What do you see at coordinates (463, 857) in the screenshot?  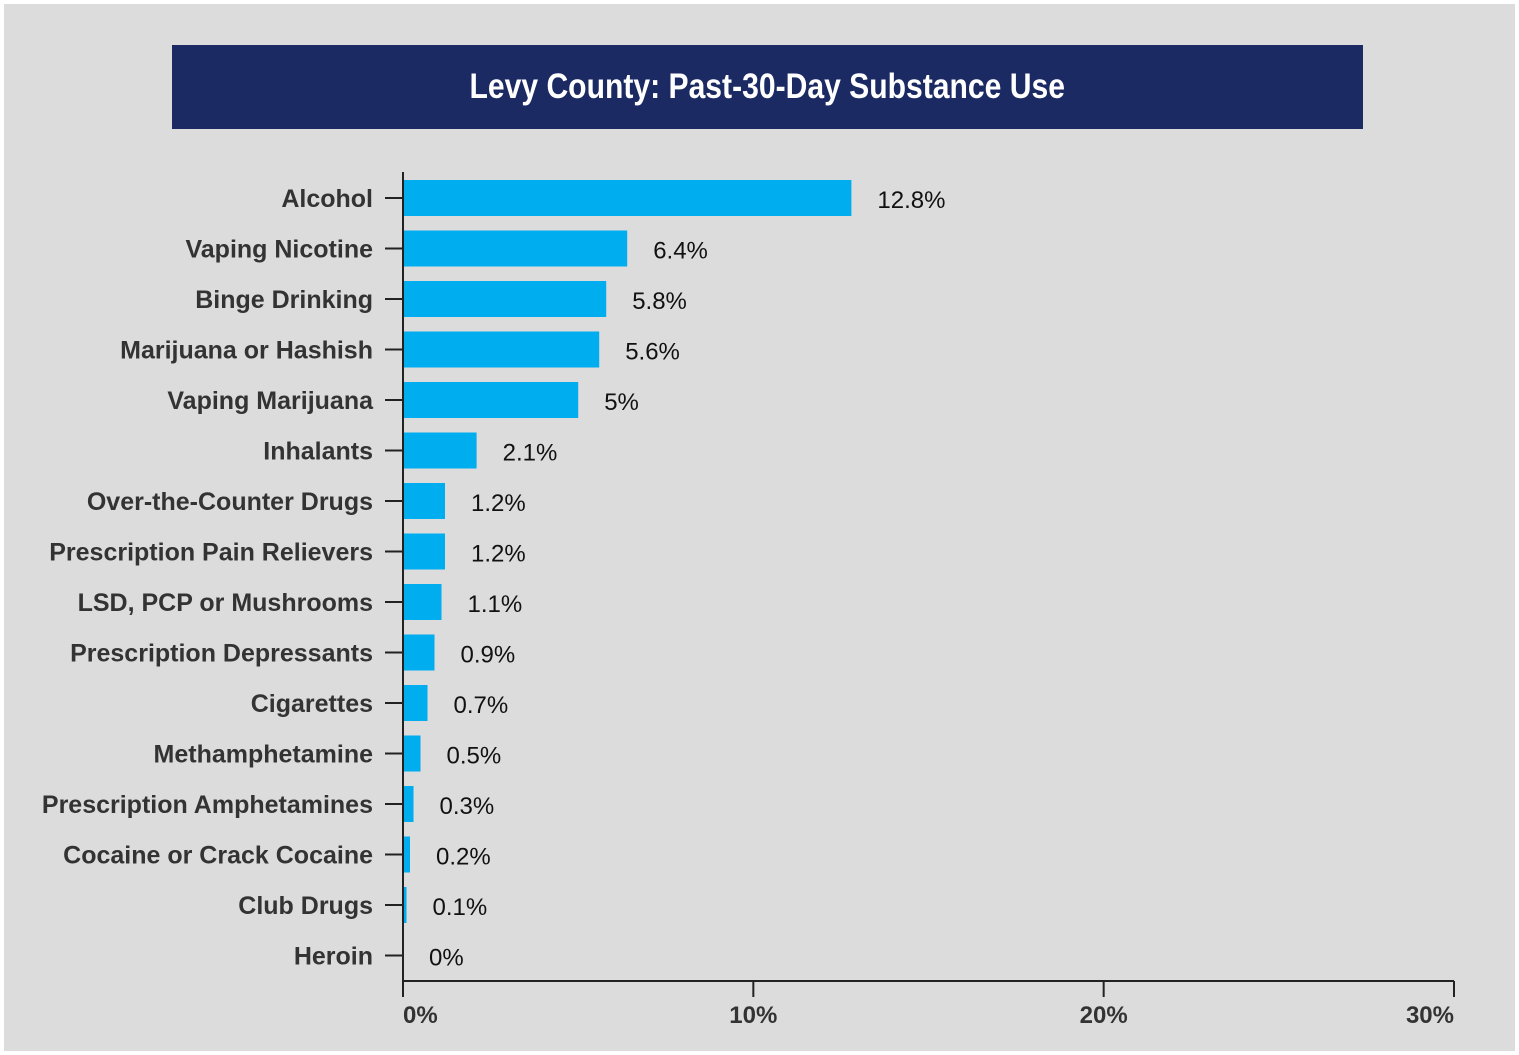 I see `value-label-cocaine-or-crack-cocaine: 0.2%` at bounding box center [463, 857].